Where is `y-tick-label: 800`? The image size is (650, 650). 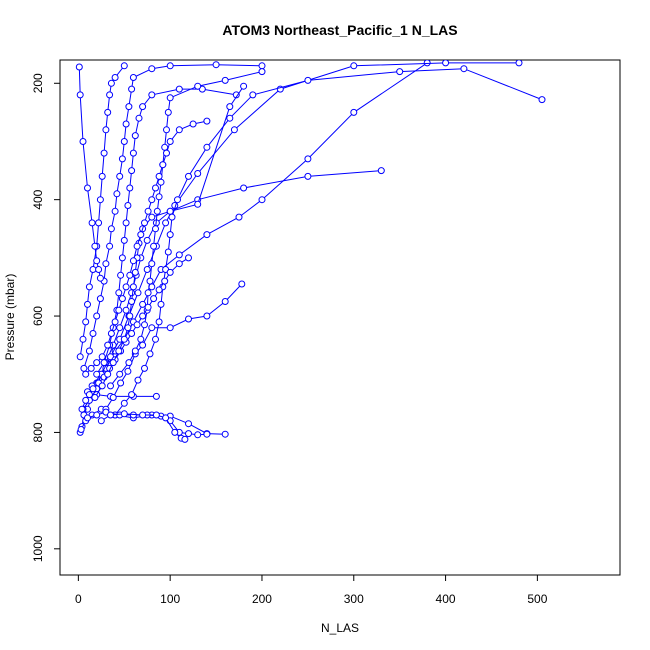 y-tick-label: 800 is located at coordinates (38, 432).